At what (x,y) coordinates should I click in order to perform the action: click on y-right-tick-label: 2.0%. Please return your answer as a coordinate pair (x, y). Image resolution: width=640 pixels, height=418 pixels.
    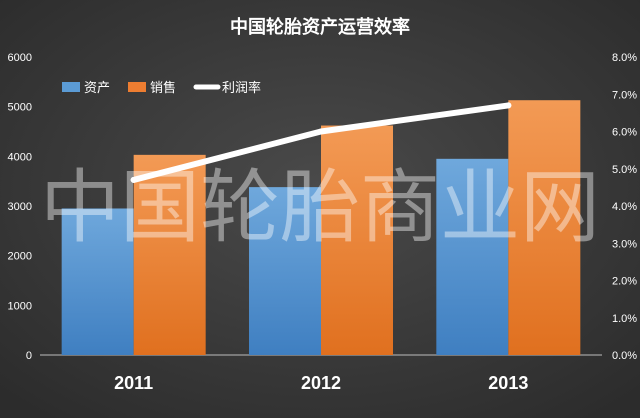
    Looking at the image, I should click on (624, 282).